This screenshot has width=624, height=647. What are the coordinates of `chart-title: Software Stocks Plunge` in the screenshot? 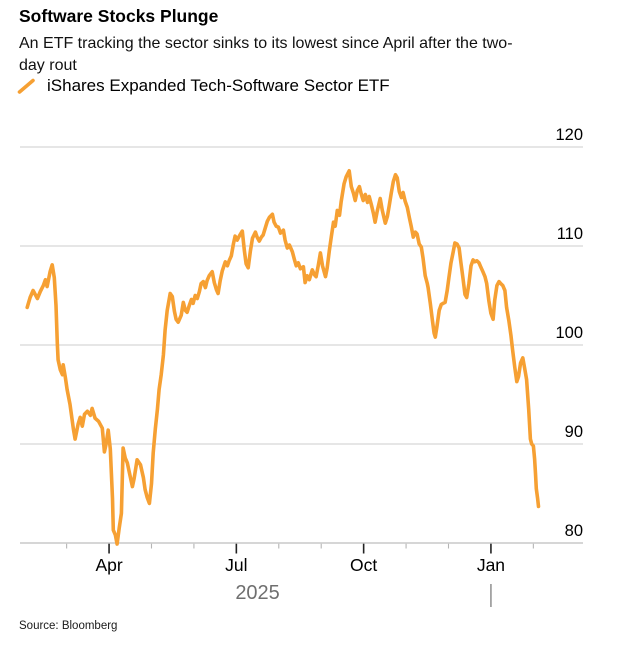 It's located at (119, 16).